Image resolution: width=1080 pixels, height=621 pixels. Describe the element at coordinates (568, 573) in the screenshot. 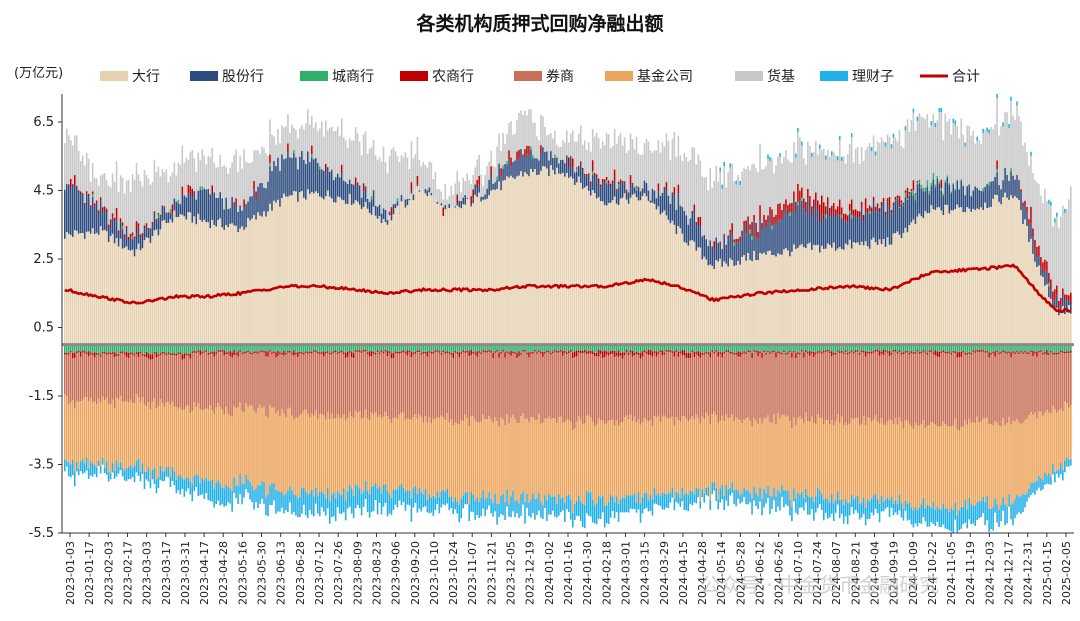

I see `x-tick-label: 2024-01-16` at that location.